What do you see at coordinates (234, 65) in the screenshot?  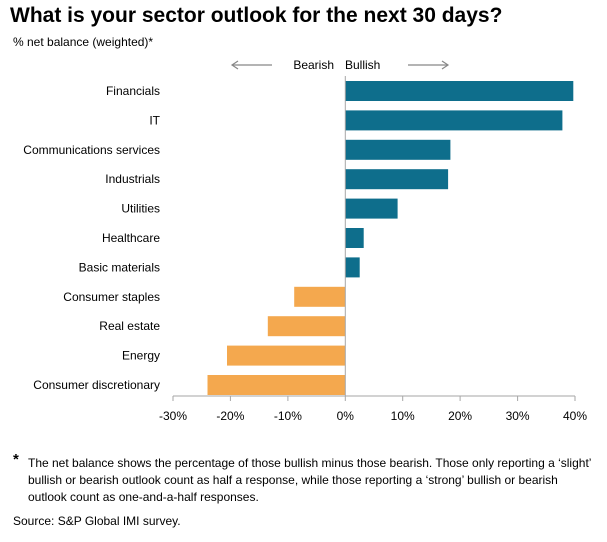 I see `bearish-arrowhead-icon` at bounding box center [234, 65].